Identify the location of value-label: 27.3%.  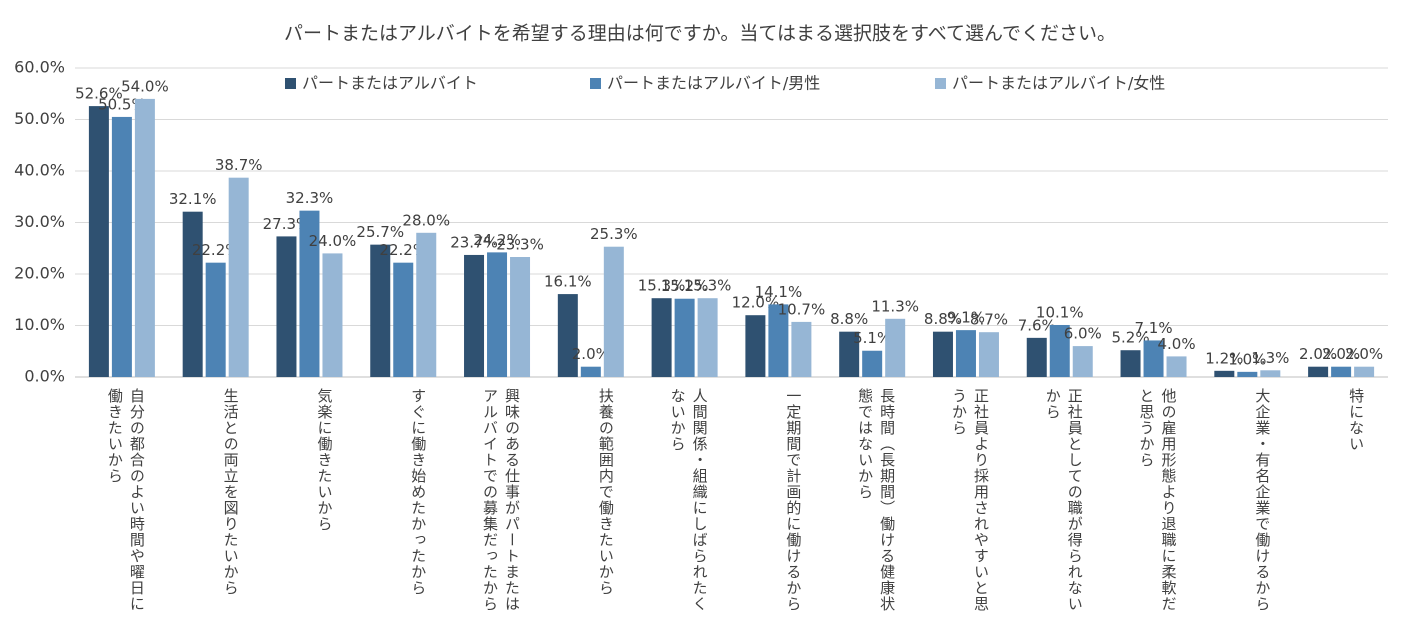
(287, 224).